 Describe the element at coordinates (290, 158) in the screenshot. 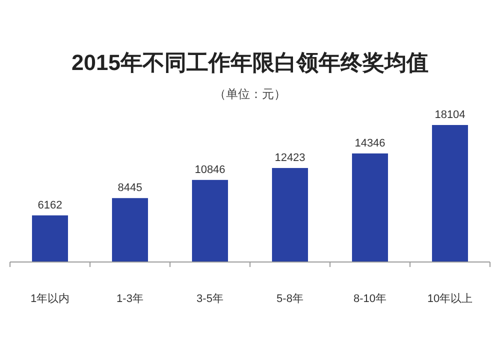

I see `data-label: 12423` at that location.